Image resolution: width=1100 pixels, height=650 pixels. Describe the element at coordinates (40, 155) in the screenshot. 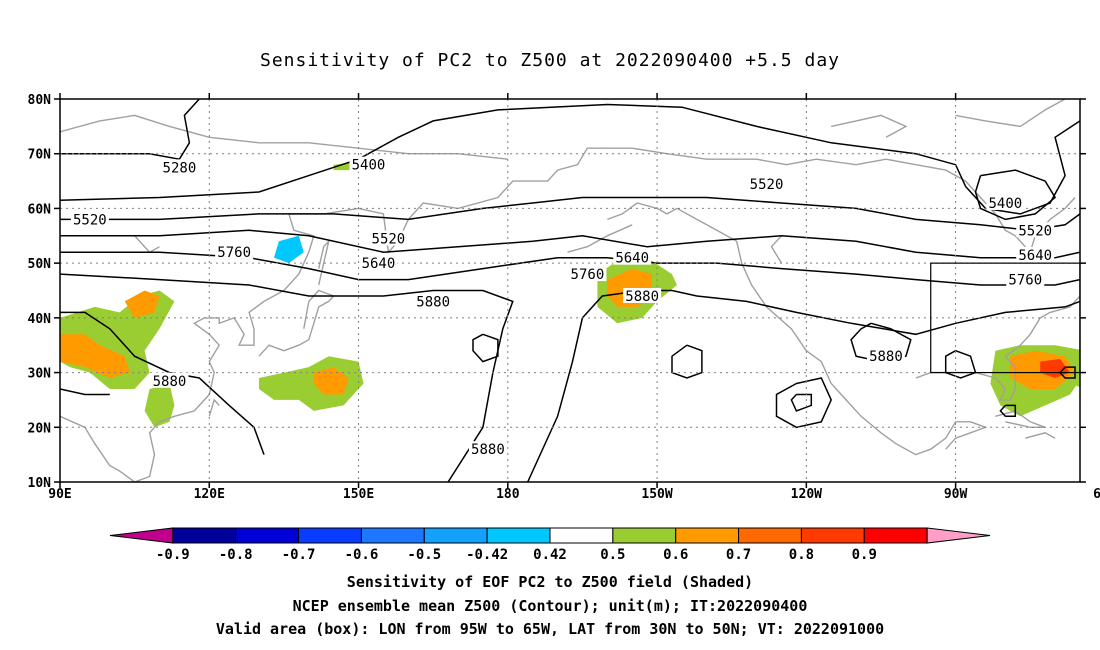

I see `lat-tick-label: 70N` at that location.